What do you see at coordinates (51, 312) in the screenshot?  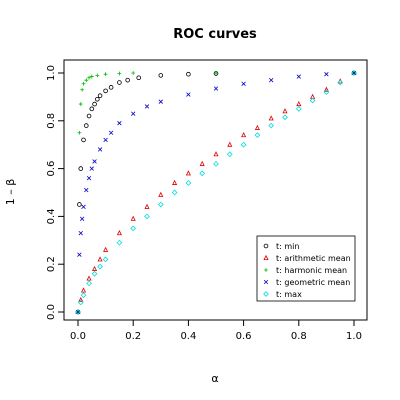 I see `y-tick-label: 0.0` at bounding box center [51, 312].